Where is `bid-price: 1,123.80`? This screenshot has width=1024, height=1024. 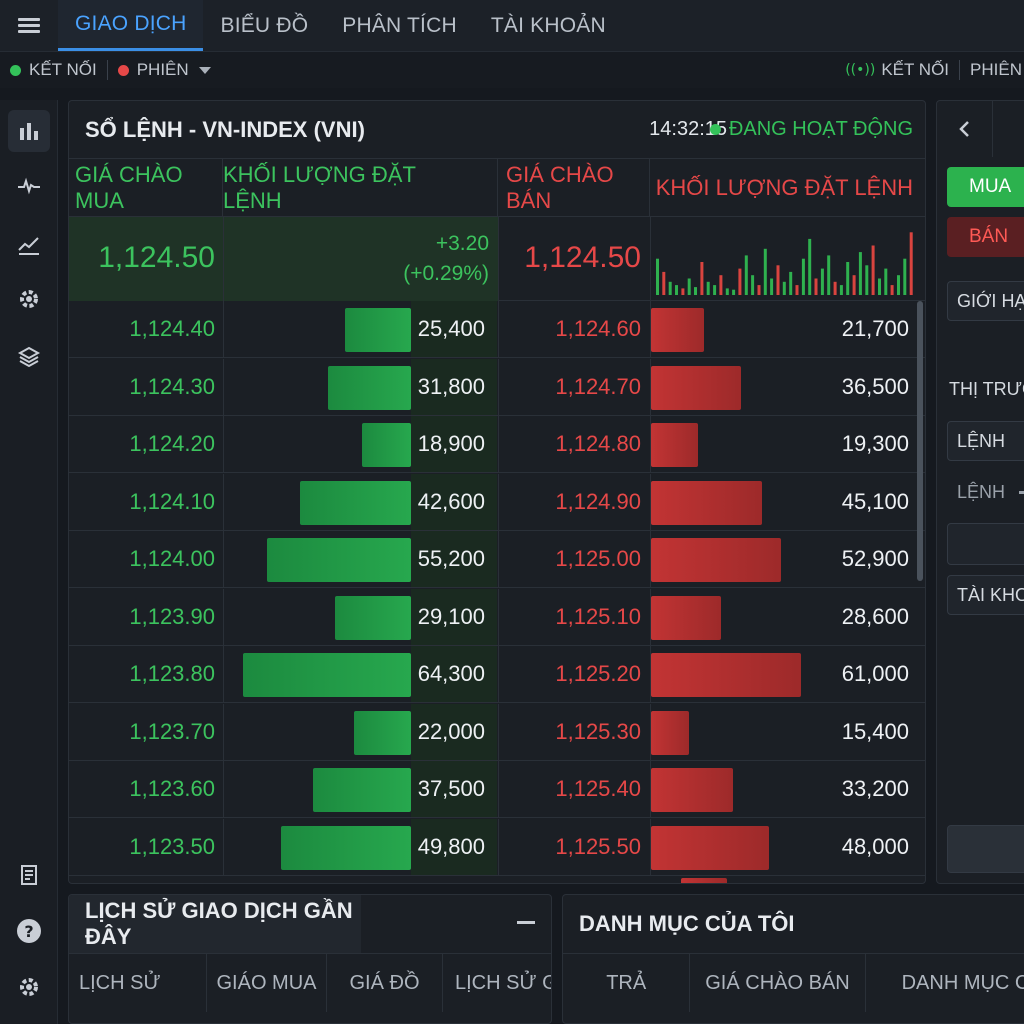 bid-price: 1,123.80 is located at coordinates (172, 673).